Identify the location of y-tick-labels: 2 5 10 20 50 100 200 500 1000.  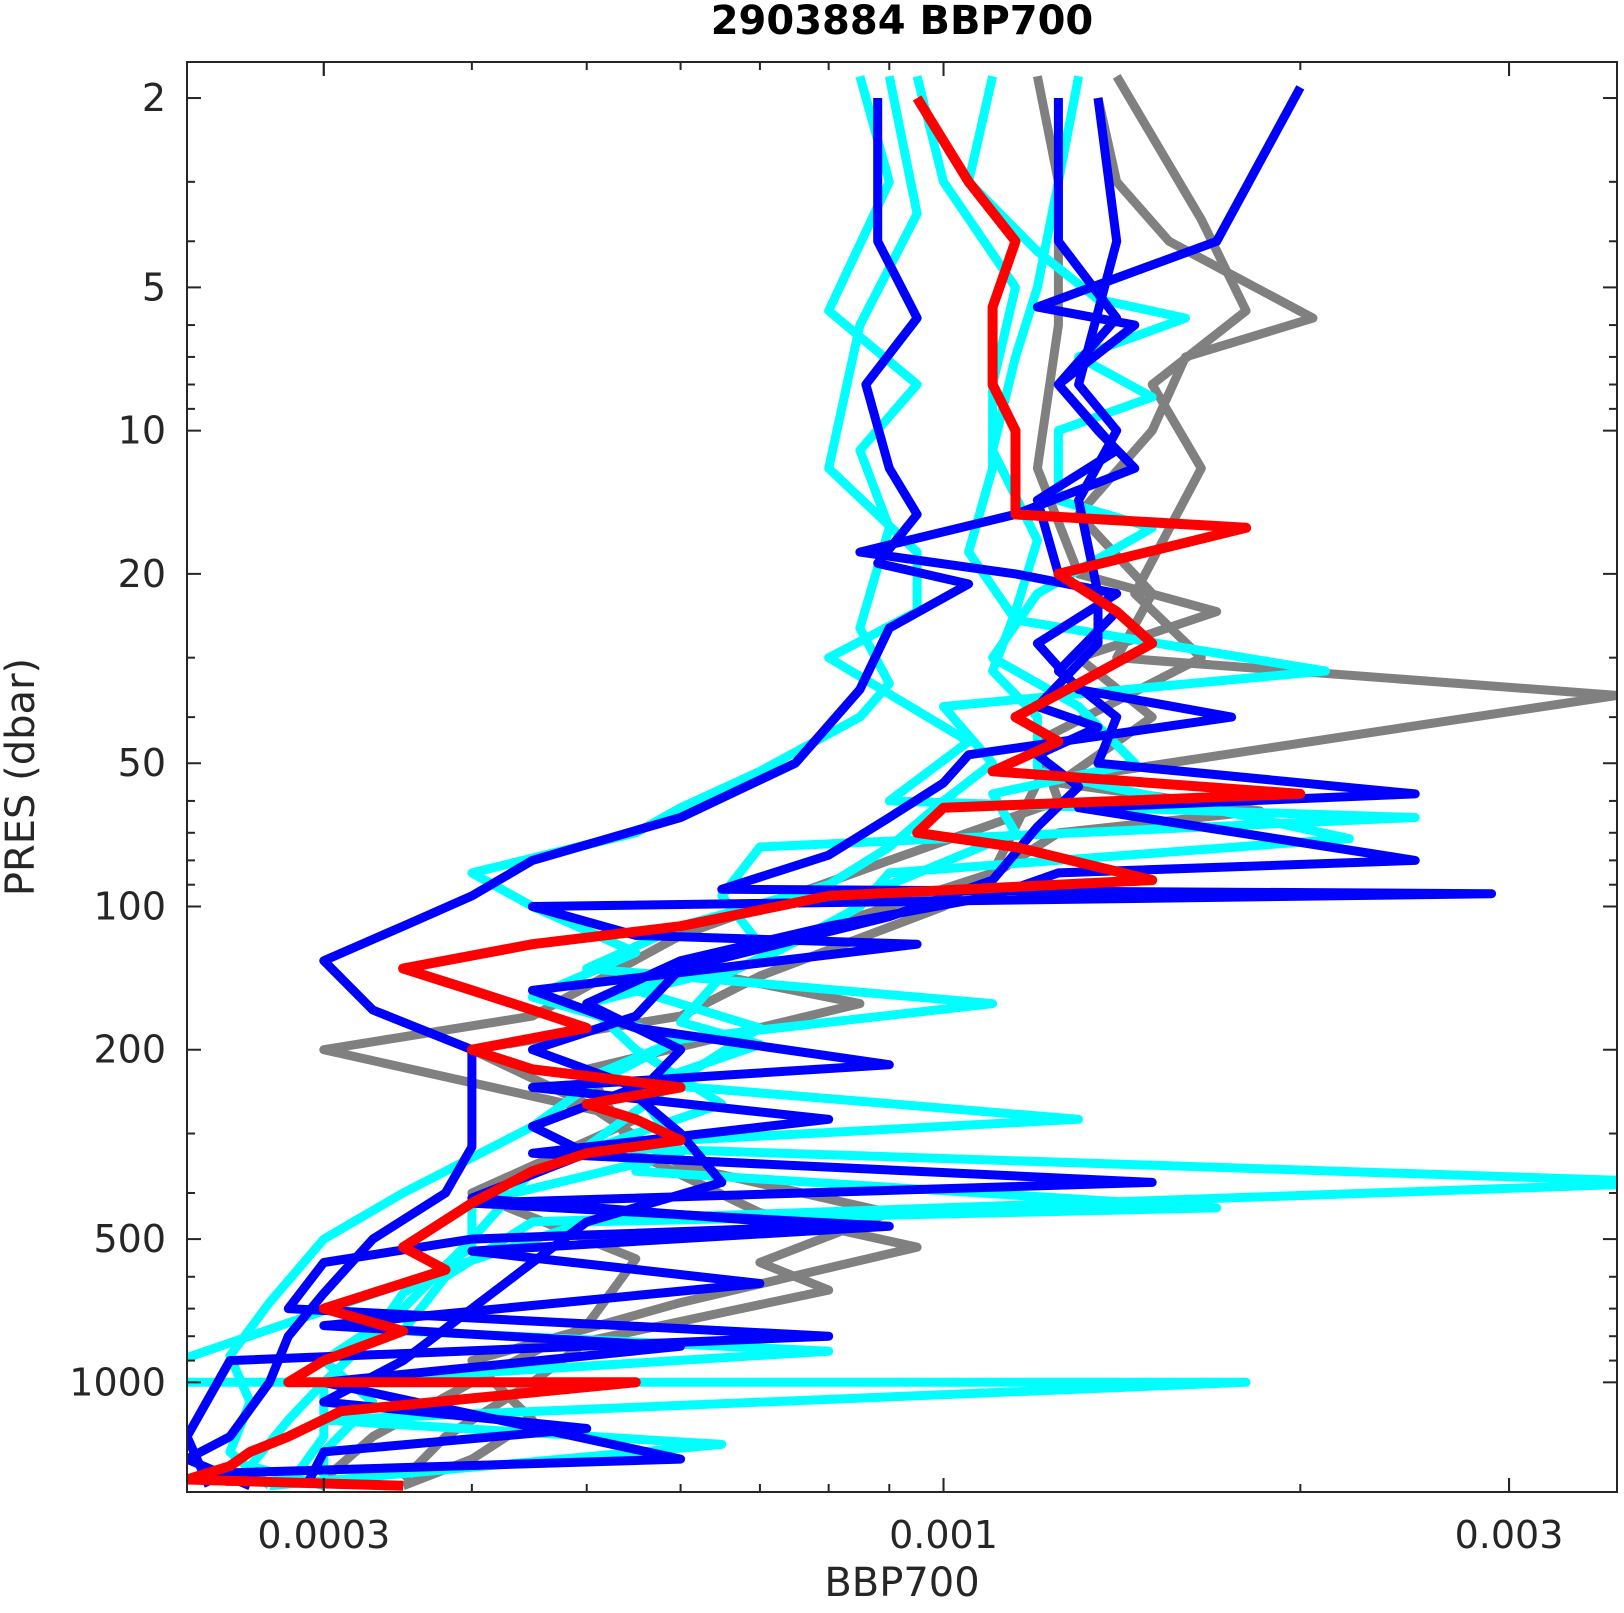
(117, 740).